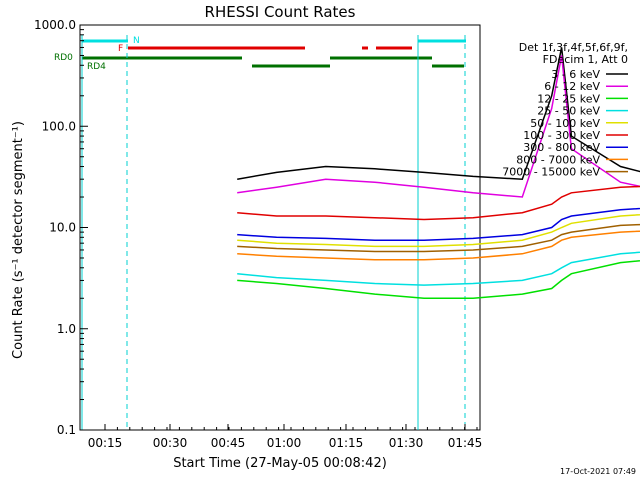 This screenshot has height=480, width=640. Describe the element at coordinates (66, 430) in the screenshot. I see `y-tick-label: 0.1` at that location.